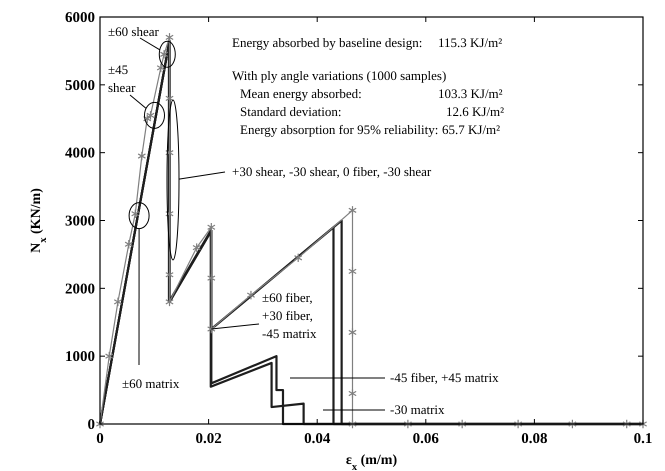 Image resolution: width=665 pixels, height=471 pixels. Describe the element at coordinates (122, 78) in the screenshot. I see `annotation: ±45 shear` at that location.